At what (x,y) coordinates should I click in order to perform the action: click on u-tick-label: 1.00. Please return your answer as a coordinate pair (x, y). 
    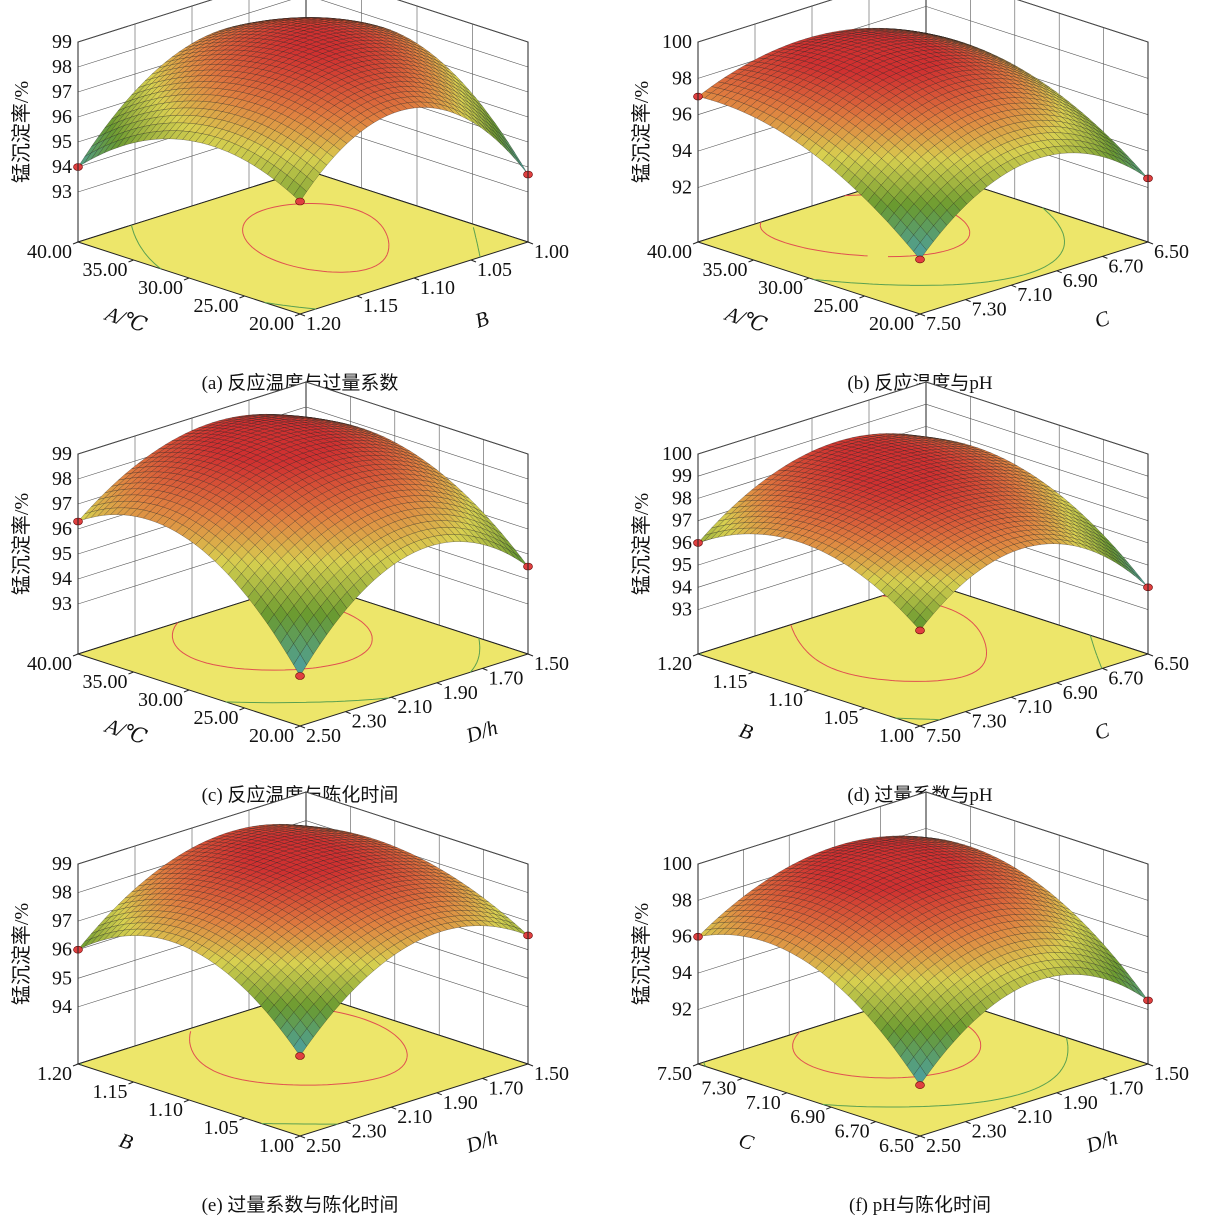
    Looking at the image, I should click on (896, 736).